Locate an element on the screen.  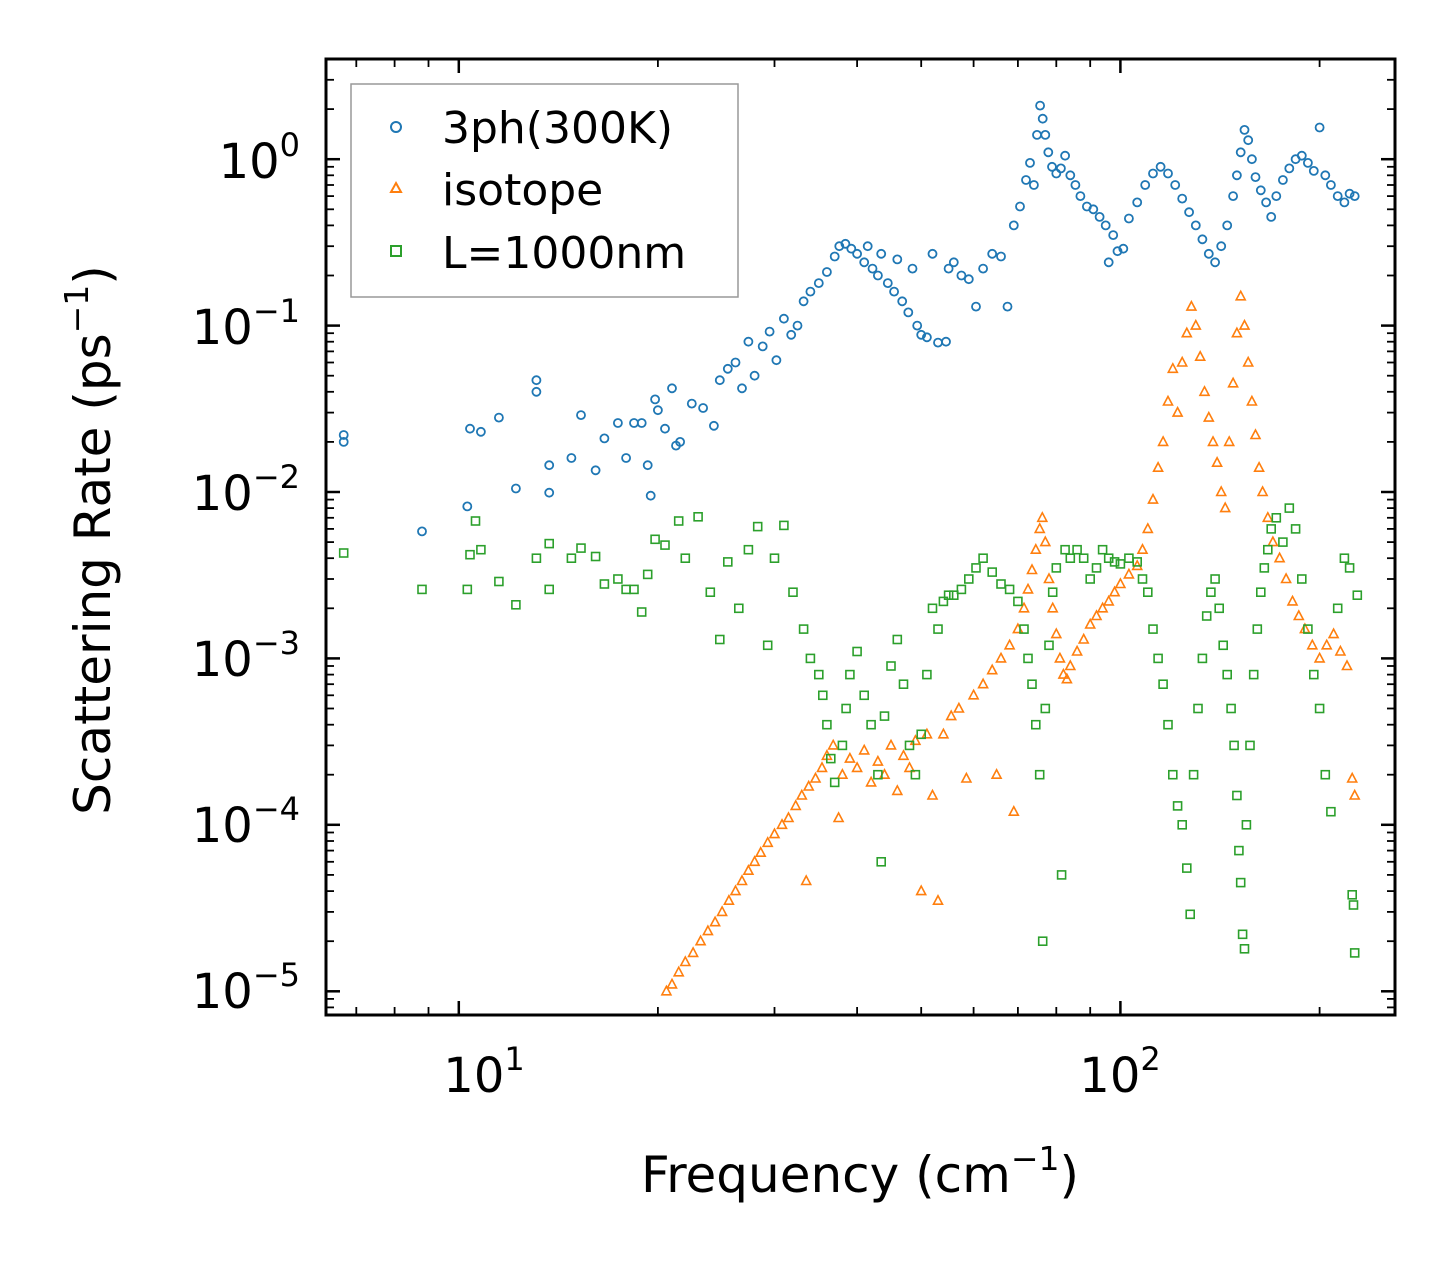
y-tick-label-1e-5: 10−5 is located at coordinates (246, 988).